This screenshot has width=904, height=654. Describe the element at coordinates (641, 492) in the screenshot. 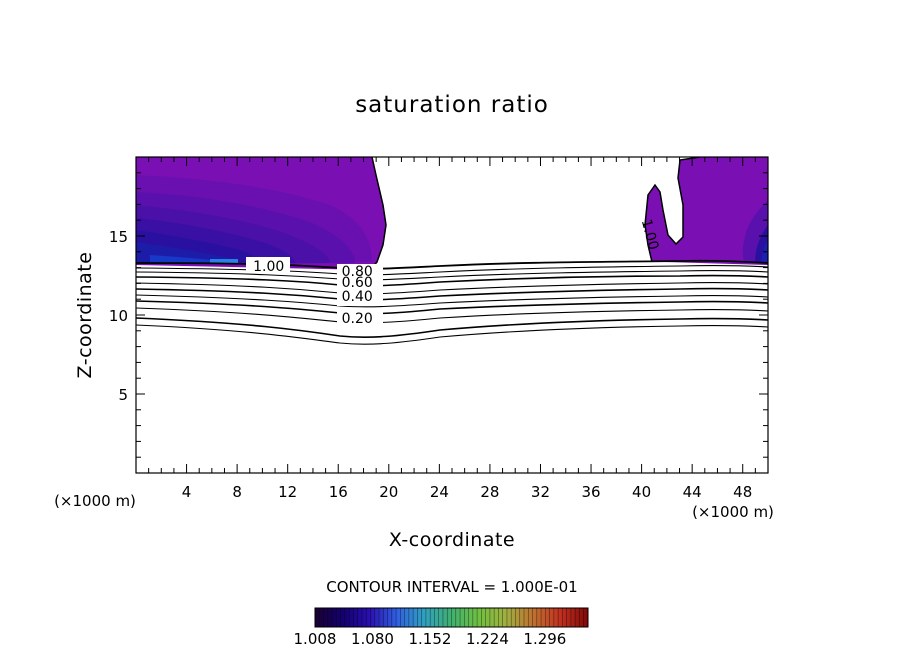

I see `x-tick-label: 40` at that location.